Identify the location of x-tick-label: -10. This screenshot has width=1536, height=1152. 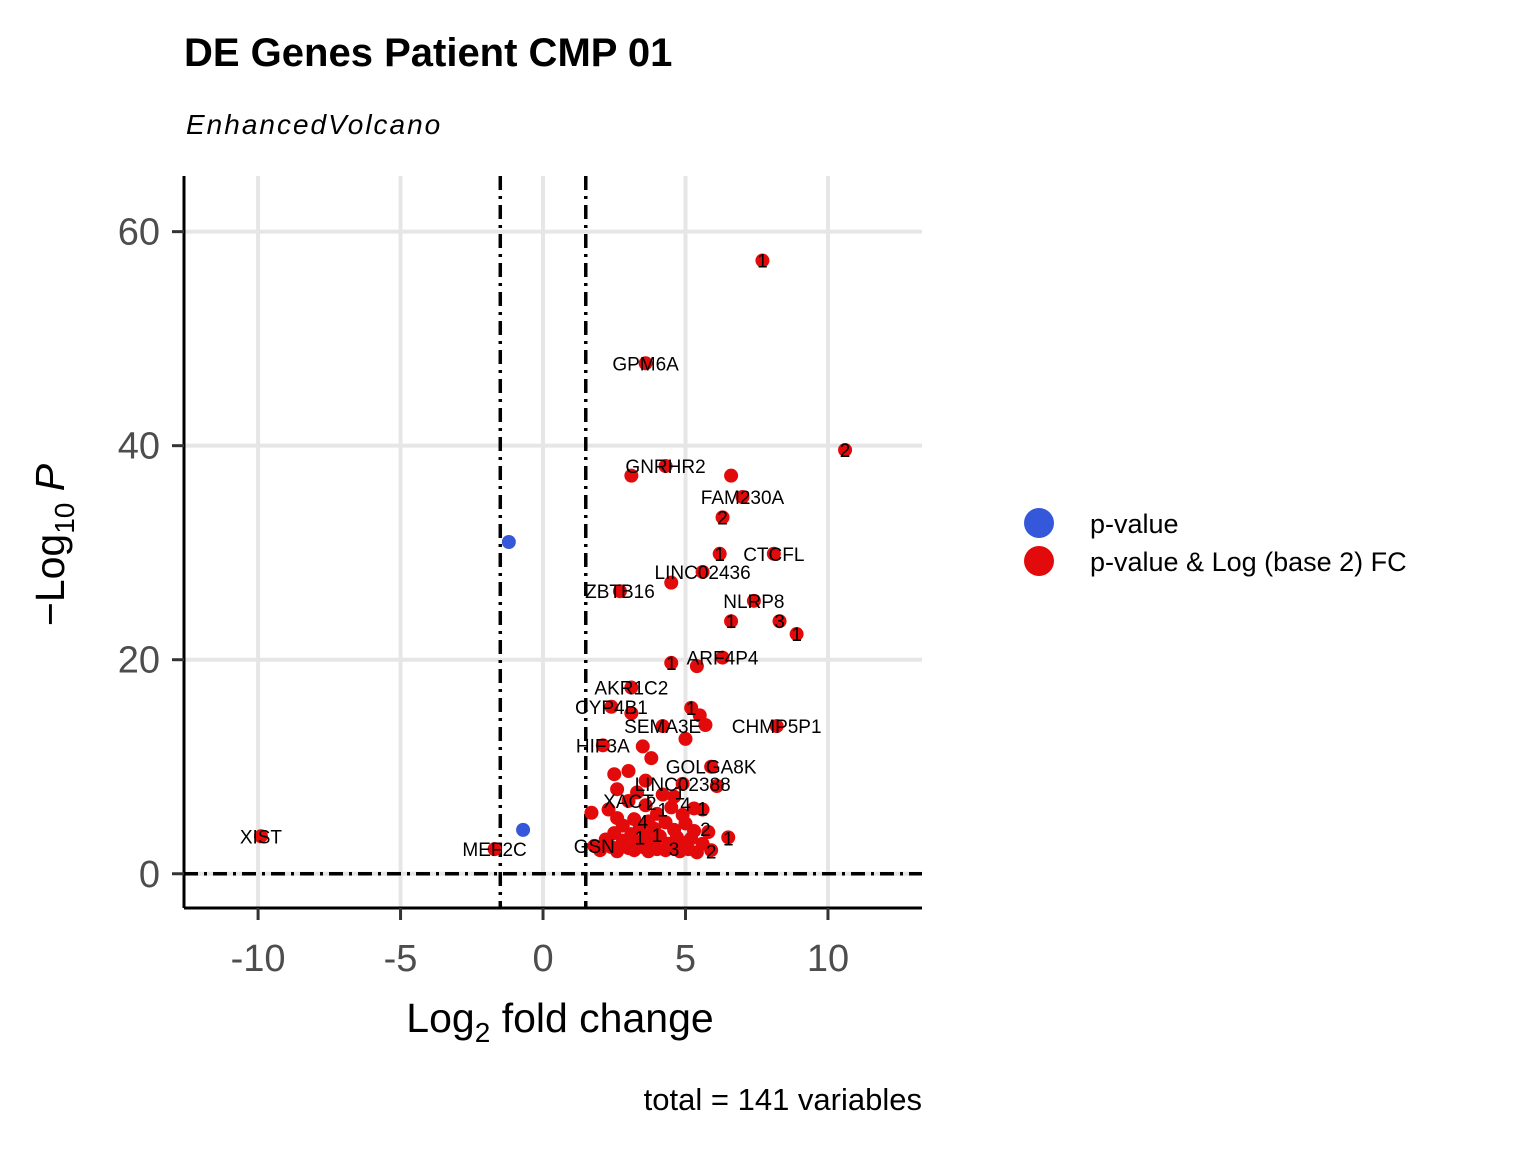
(258, 959).